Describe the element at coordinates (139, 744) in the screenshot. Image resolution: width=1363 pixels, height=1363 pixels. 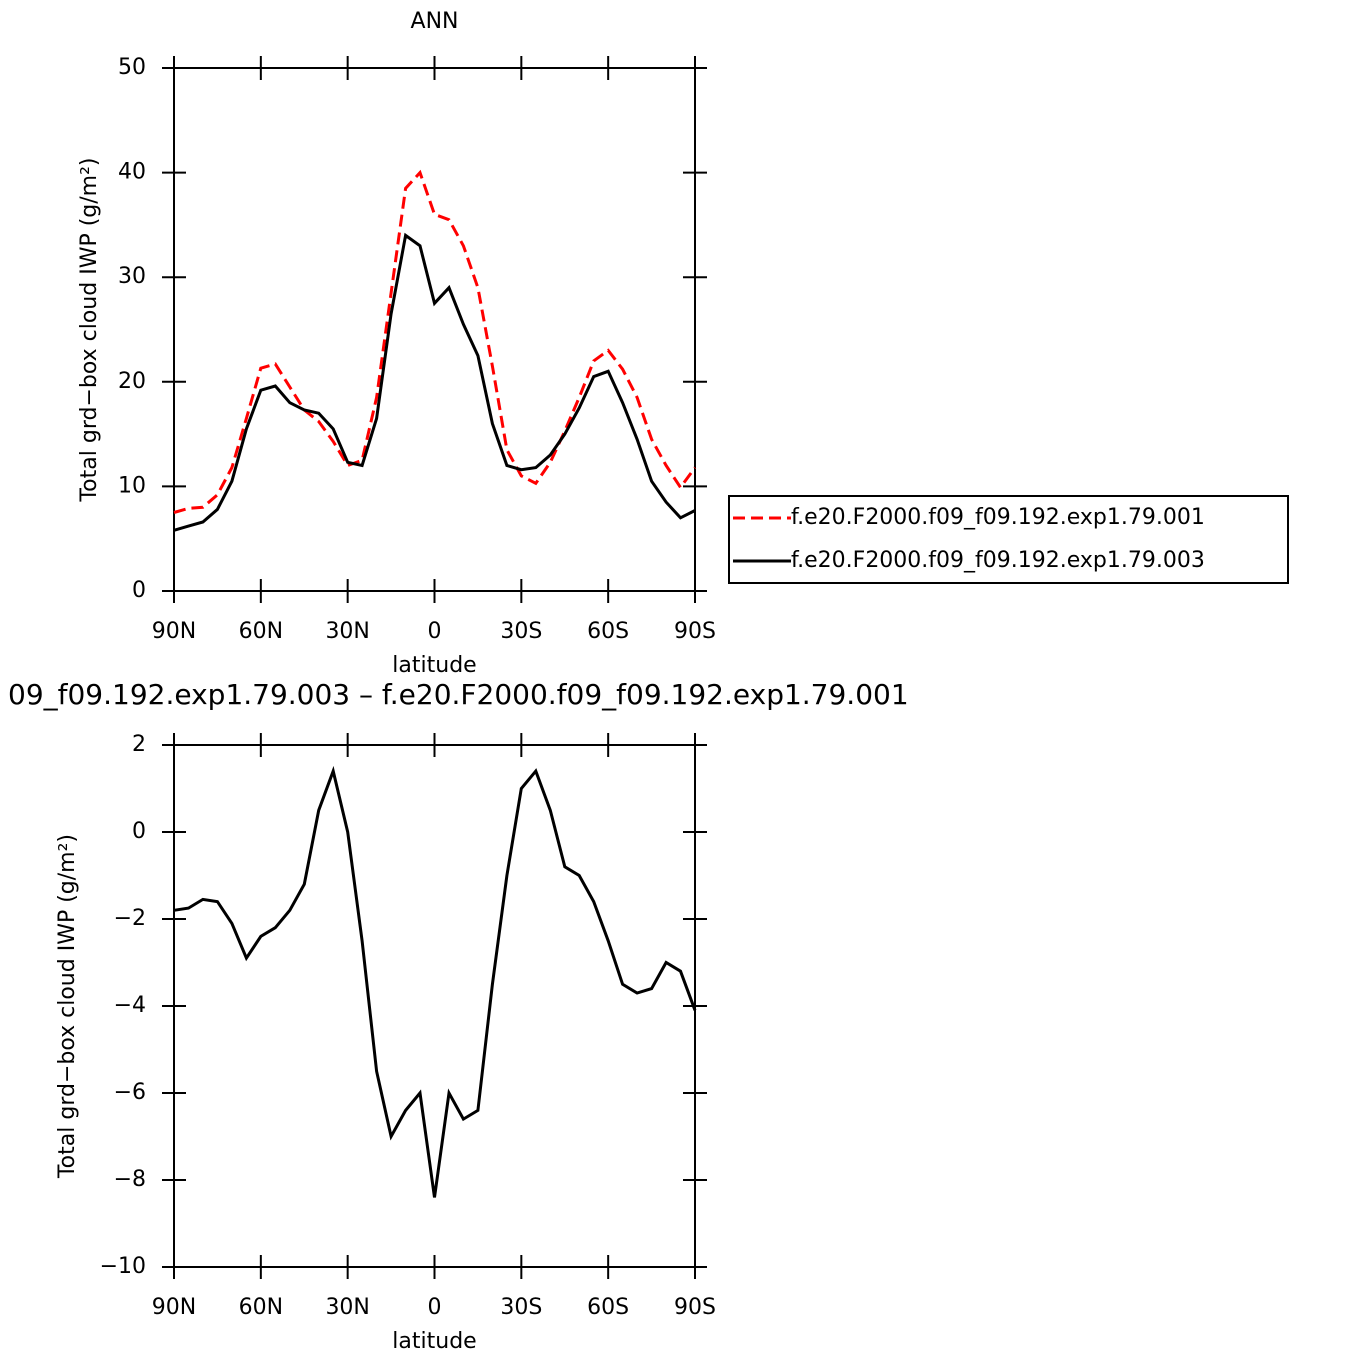
I see `y-tick-label: 2` at that location.